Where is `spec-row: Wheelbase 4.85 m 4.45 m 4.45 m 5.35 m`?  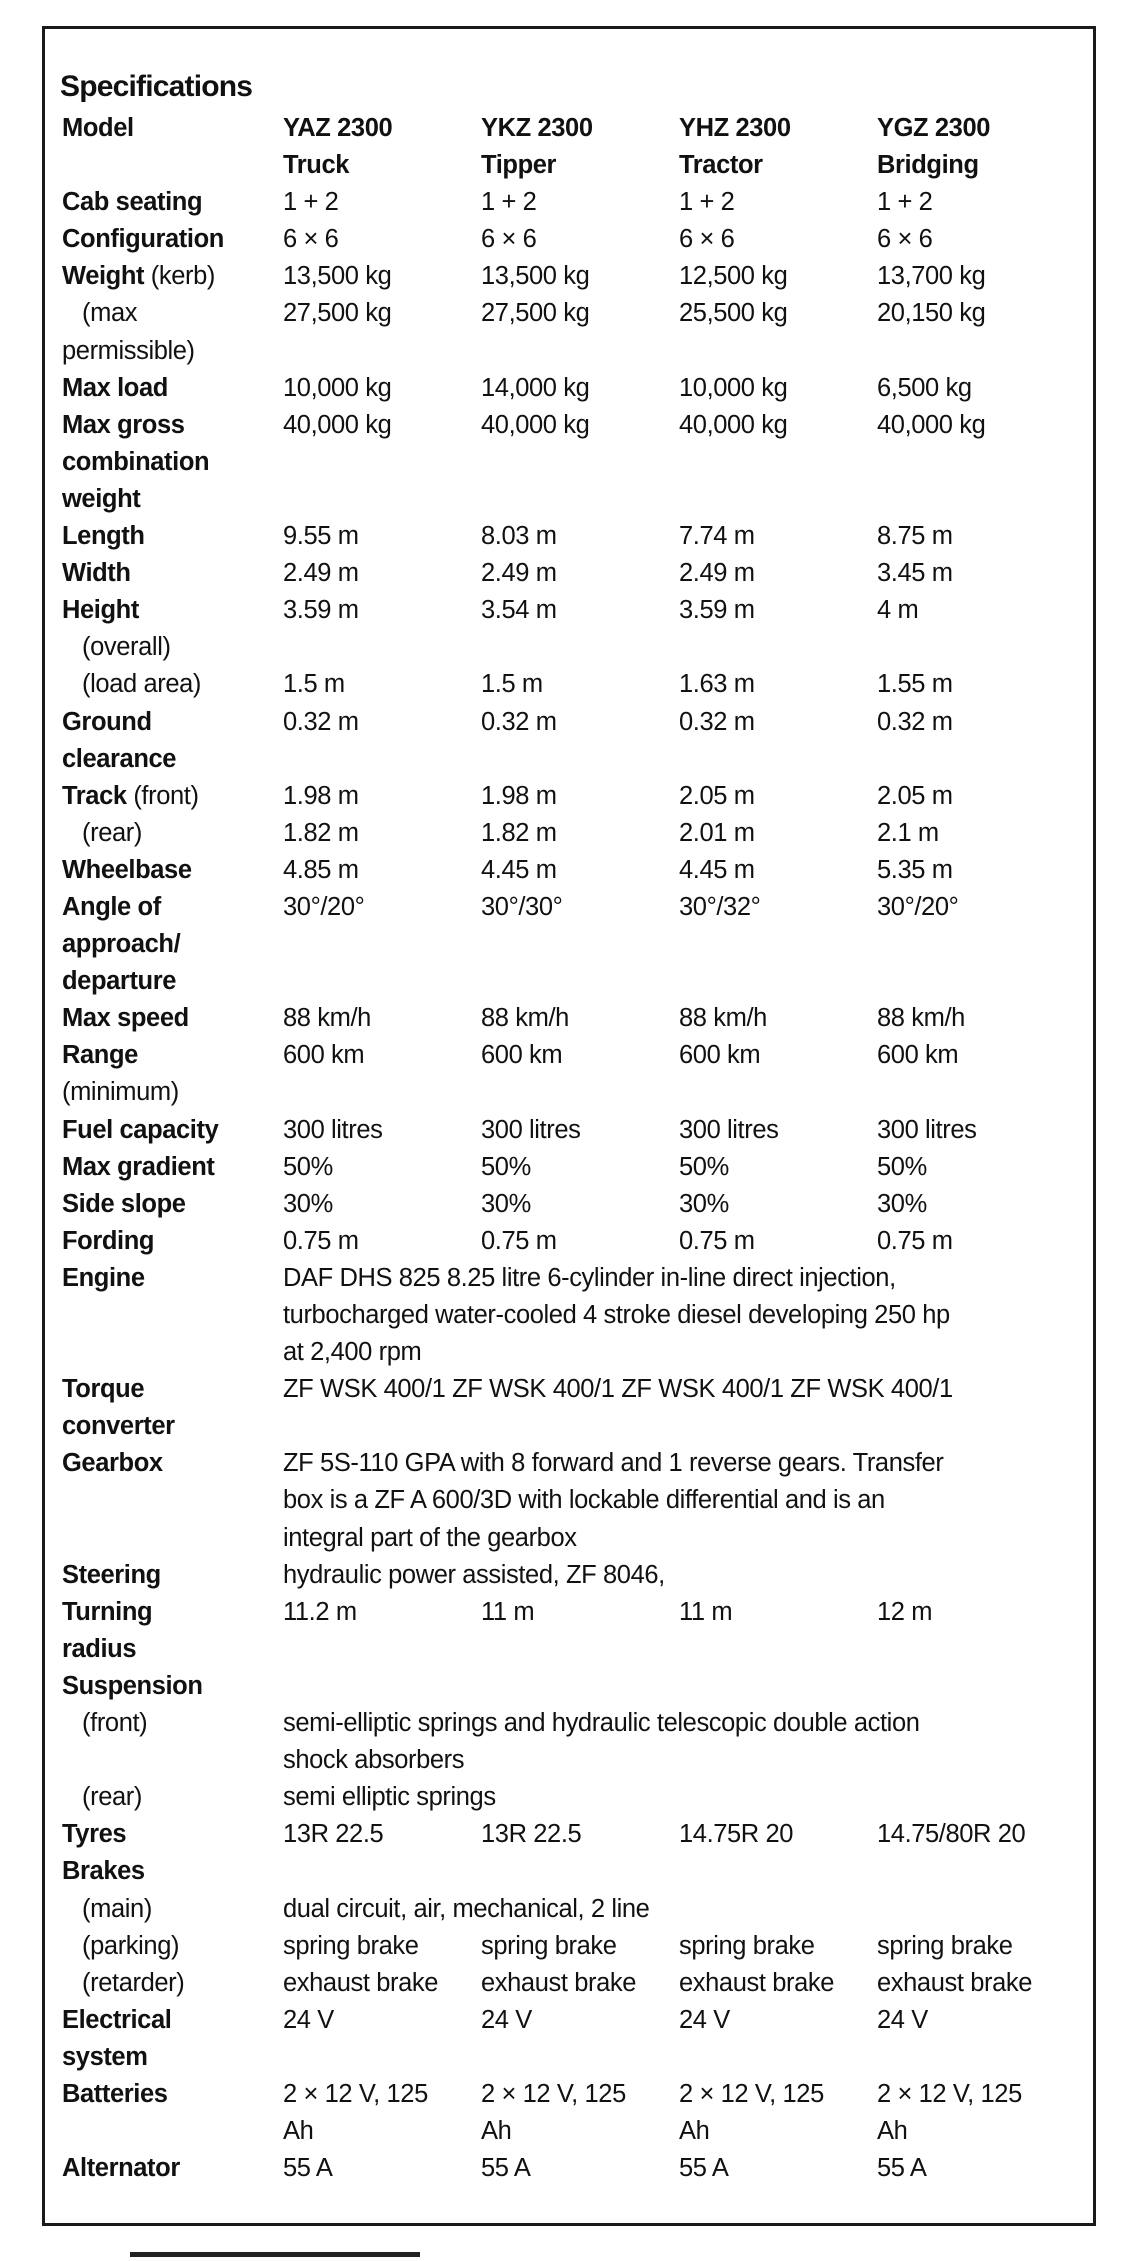
spec-row: Wheelbase 4.85 m 4.45 m 4.45 m 5.35 m is located at coordinates (572, 870).